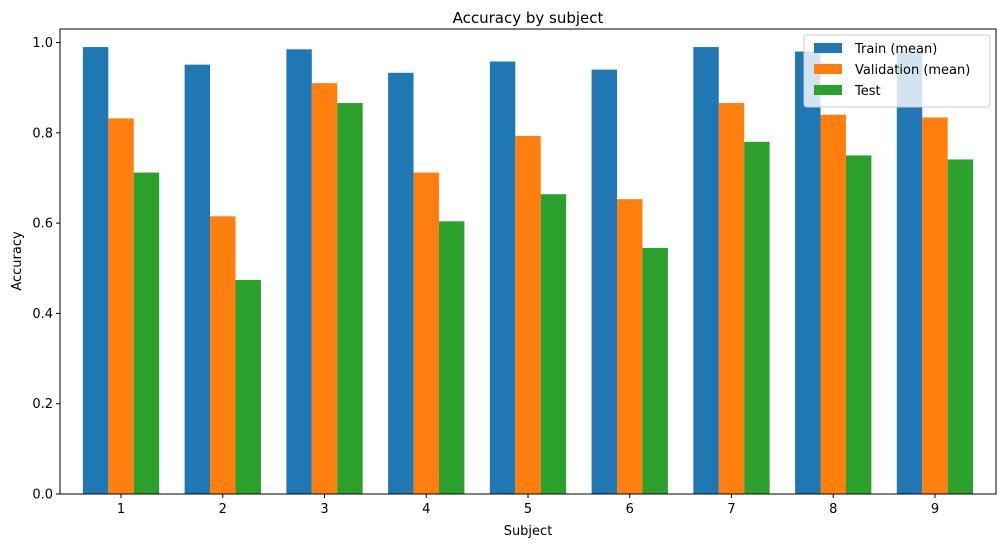 The image size is (1001, 547). What do you see at coordinates (912, 70) in the screenshot?
I see `legend-label: Validation (mean)` at bounding box center [912, 70].